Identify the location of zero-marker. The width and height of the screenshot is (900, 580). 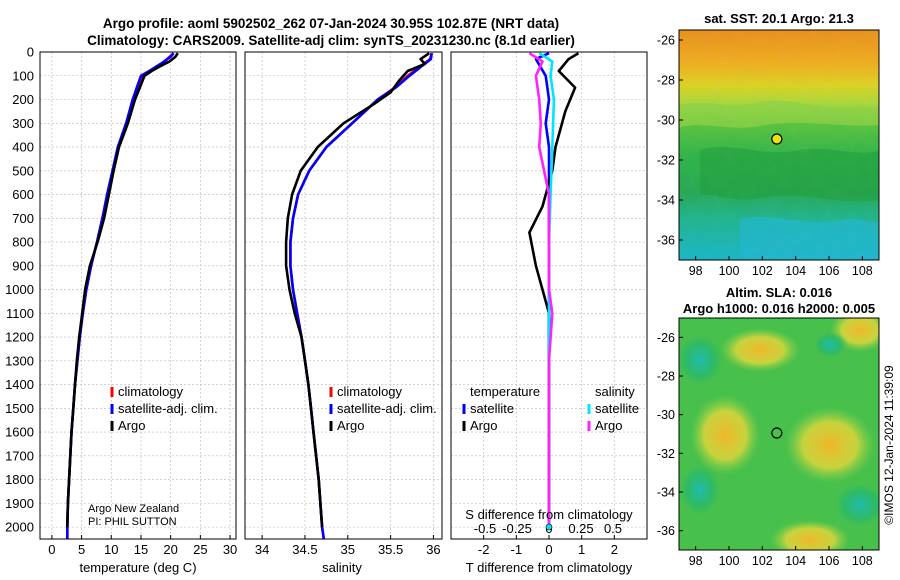
(549, 527).